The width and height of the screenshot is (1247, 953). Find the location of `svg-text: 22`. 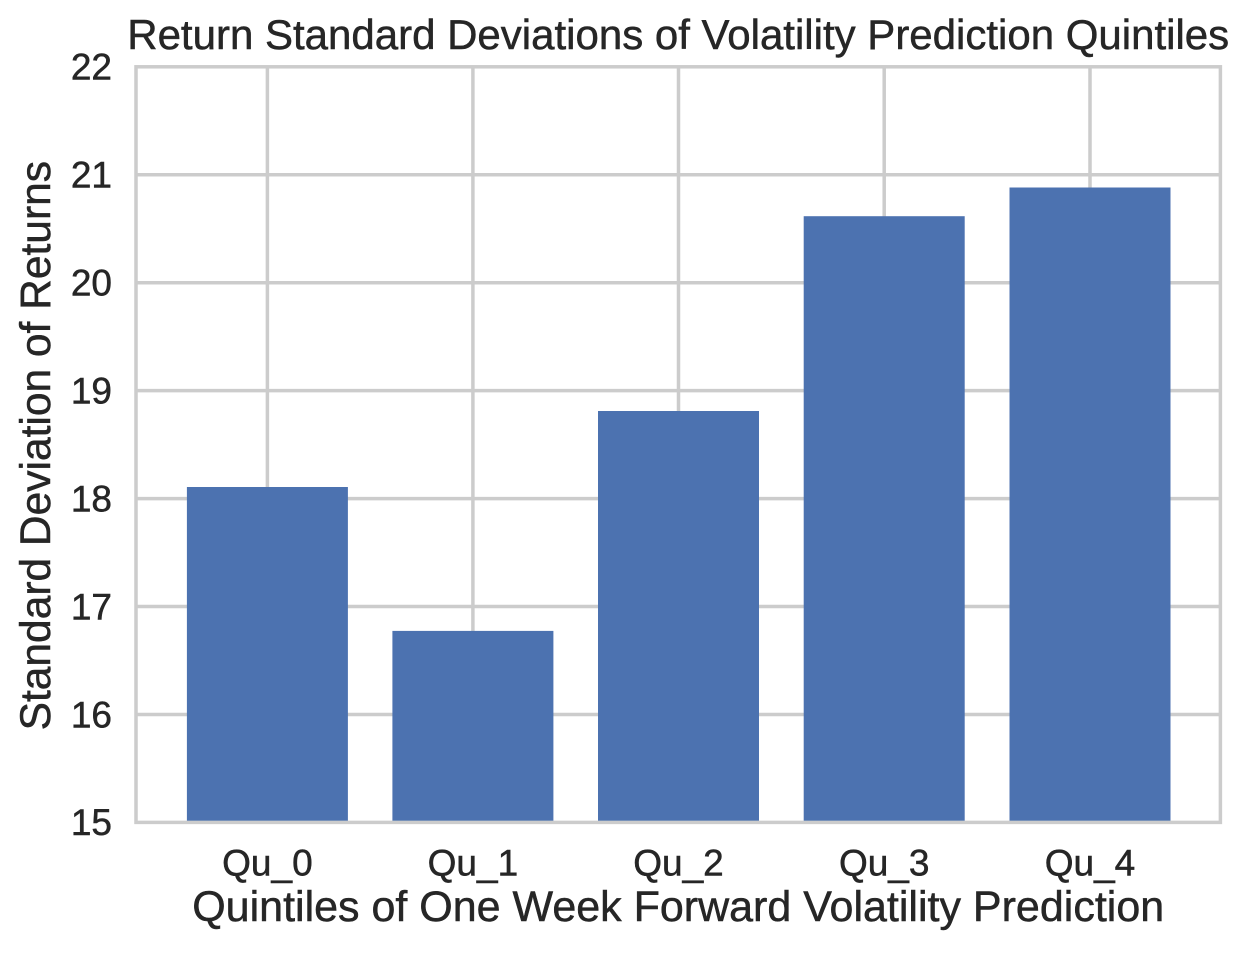

svg-text: 22 is located at coordinates (91, 67).